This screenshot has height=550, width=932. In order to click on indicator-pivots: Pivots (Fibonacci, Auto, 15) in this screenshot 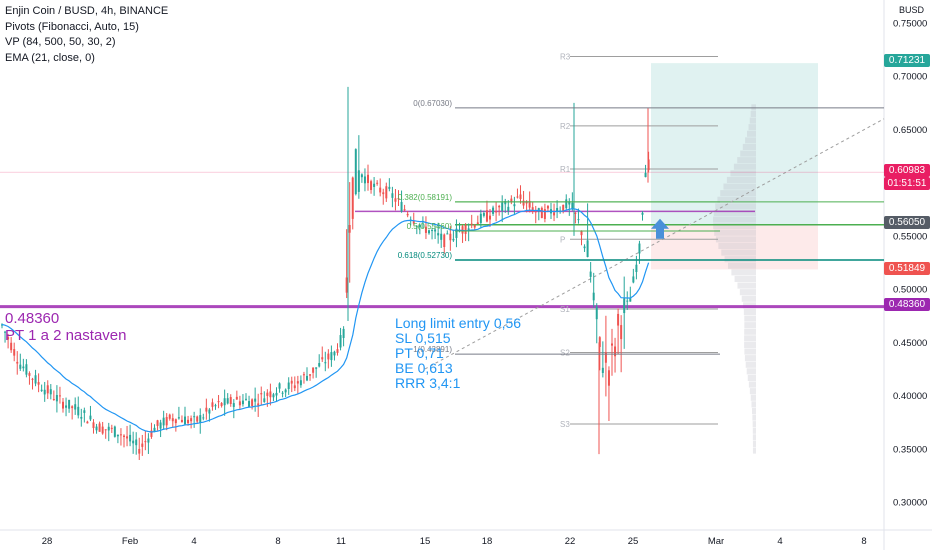, I will do `click(72, 26)`.